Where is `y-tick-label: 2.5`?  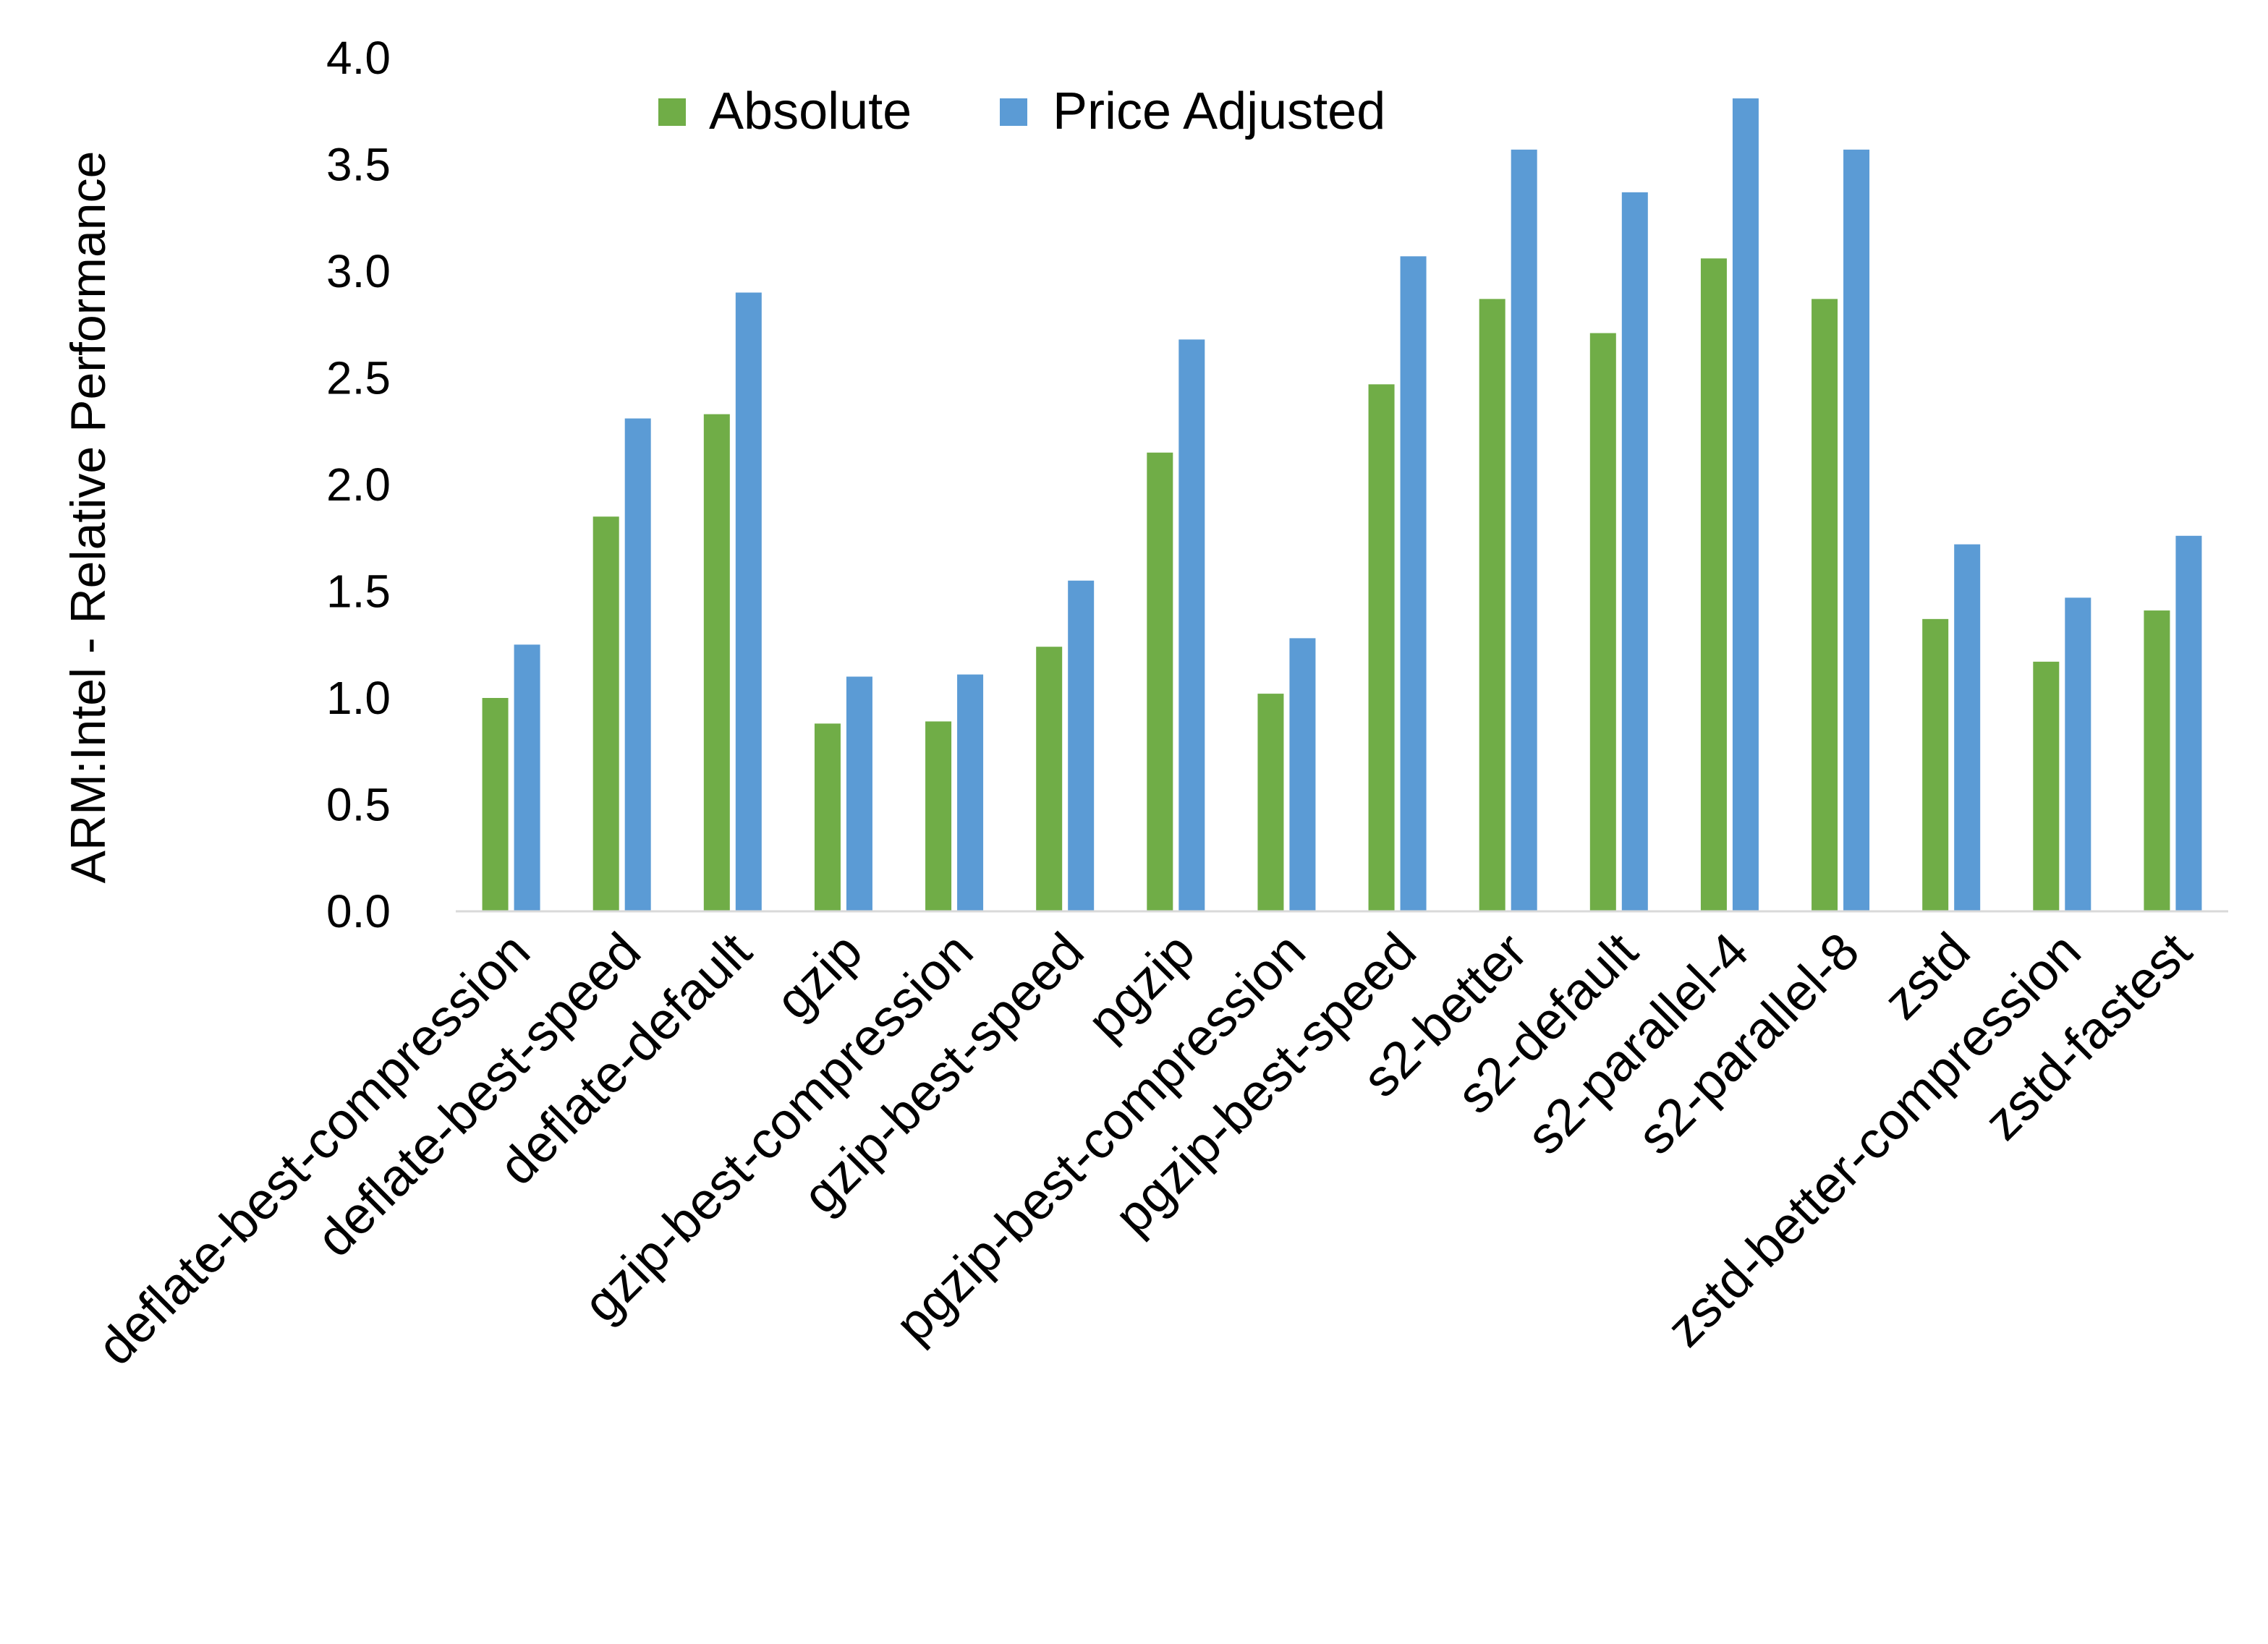
y-tick-label: 2.5 is located at coordinates (358, 378).